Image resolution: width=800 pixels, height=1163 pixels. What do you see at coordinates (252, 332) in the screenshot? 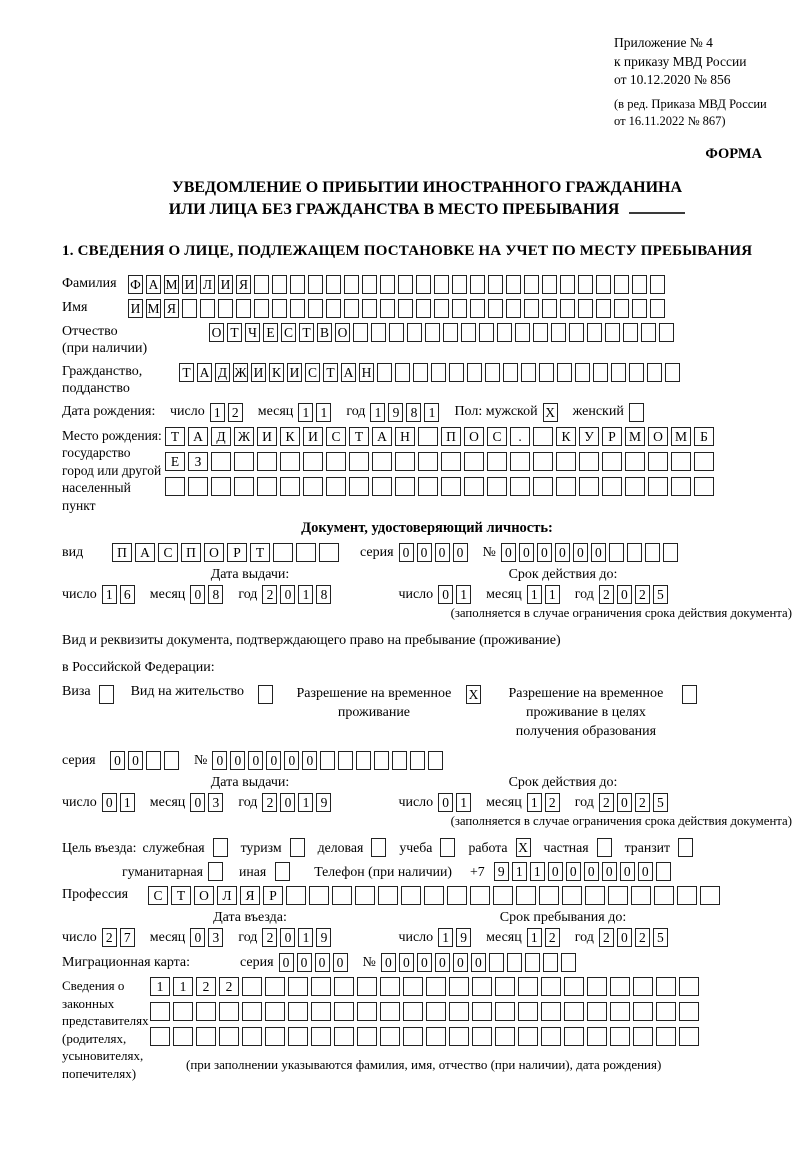
I see `char-cell: Ч` at bounding box center [252, 332].